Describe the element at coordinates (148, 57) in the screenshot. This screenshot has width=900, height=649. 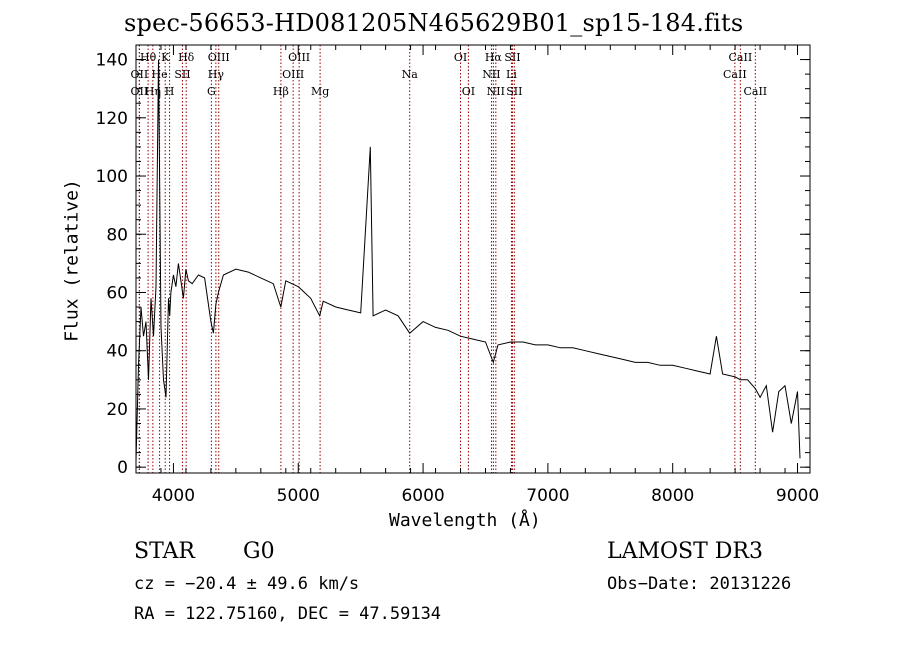
I see `line-label: Hθ` at that location.